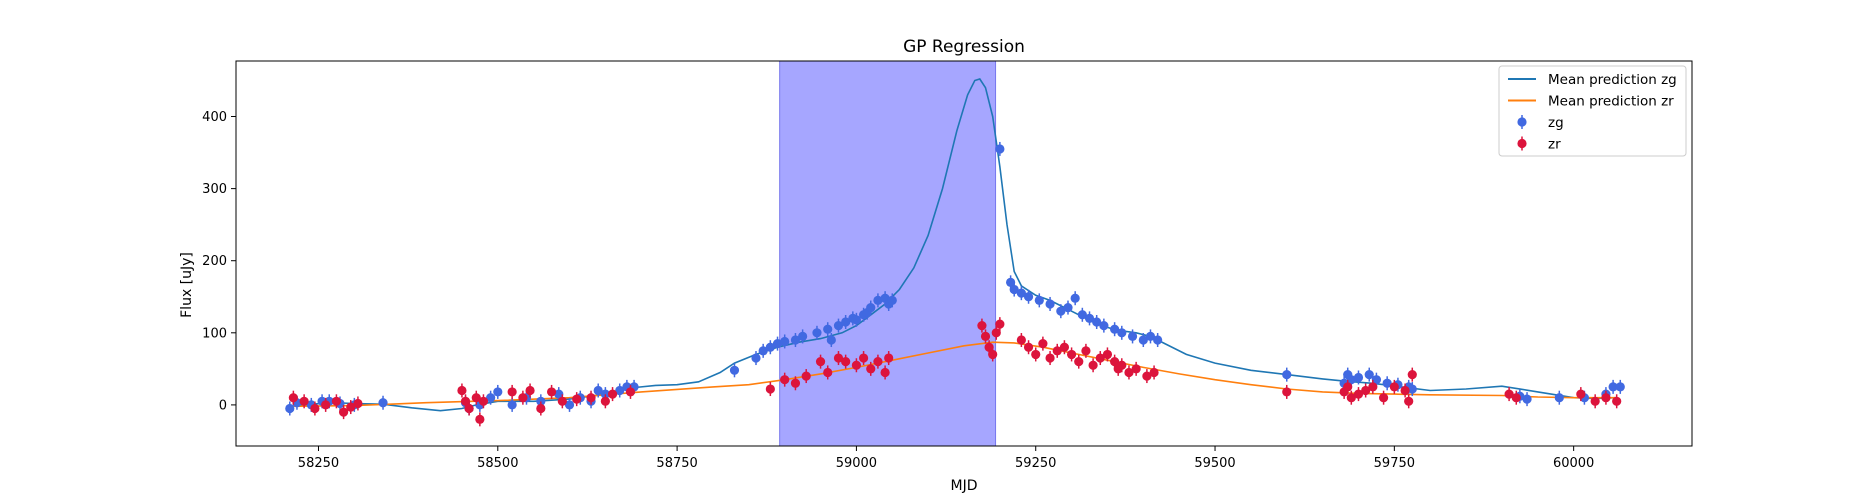  I want to click on legend-entry: Mean prediction zg, so click(1592, 80).